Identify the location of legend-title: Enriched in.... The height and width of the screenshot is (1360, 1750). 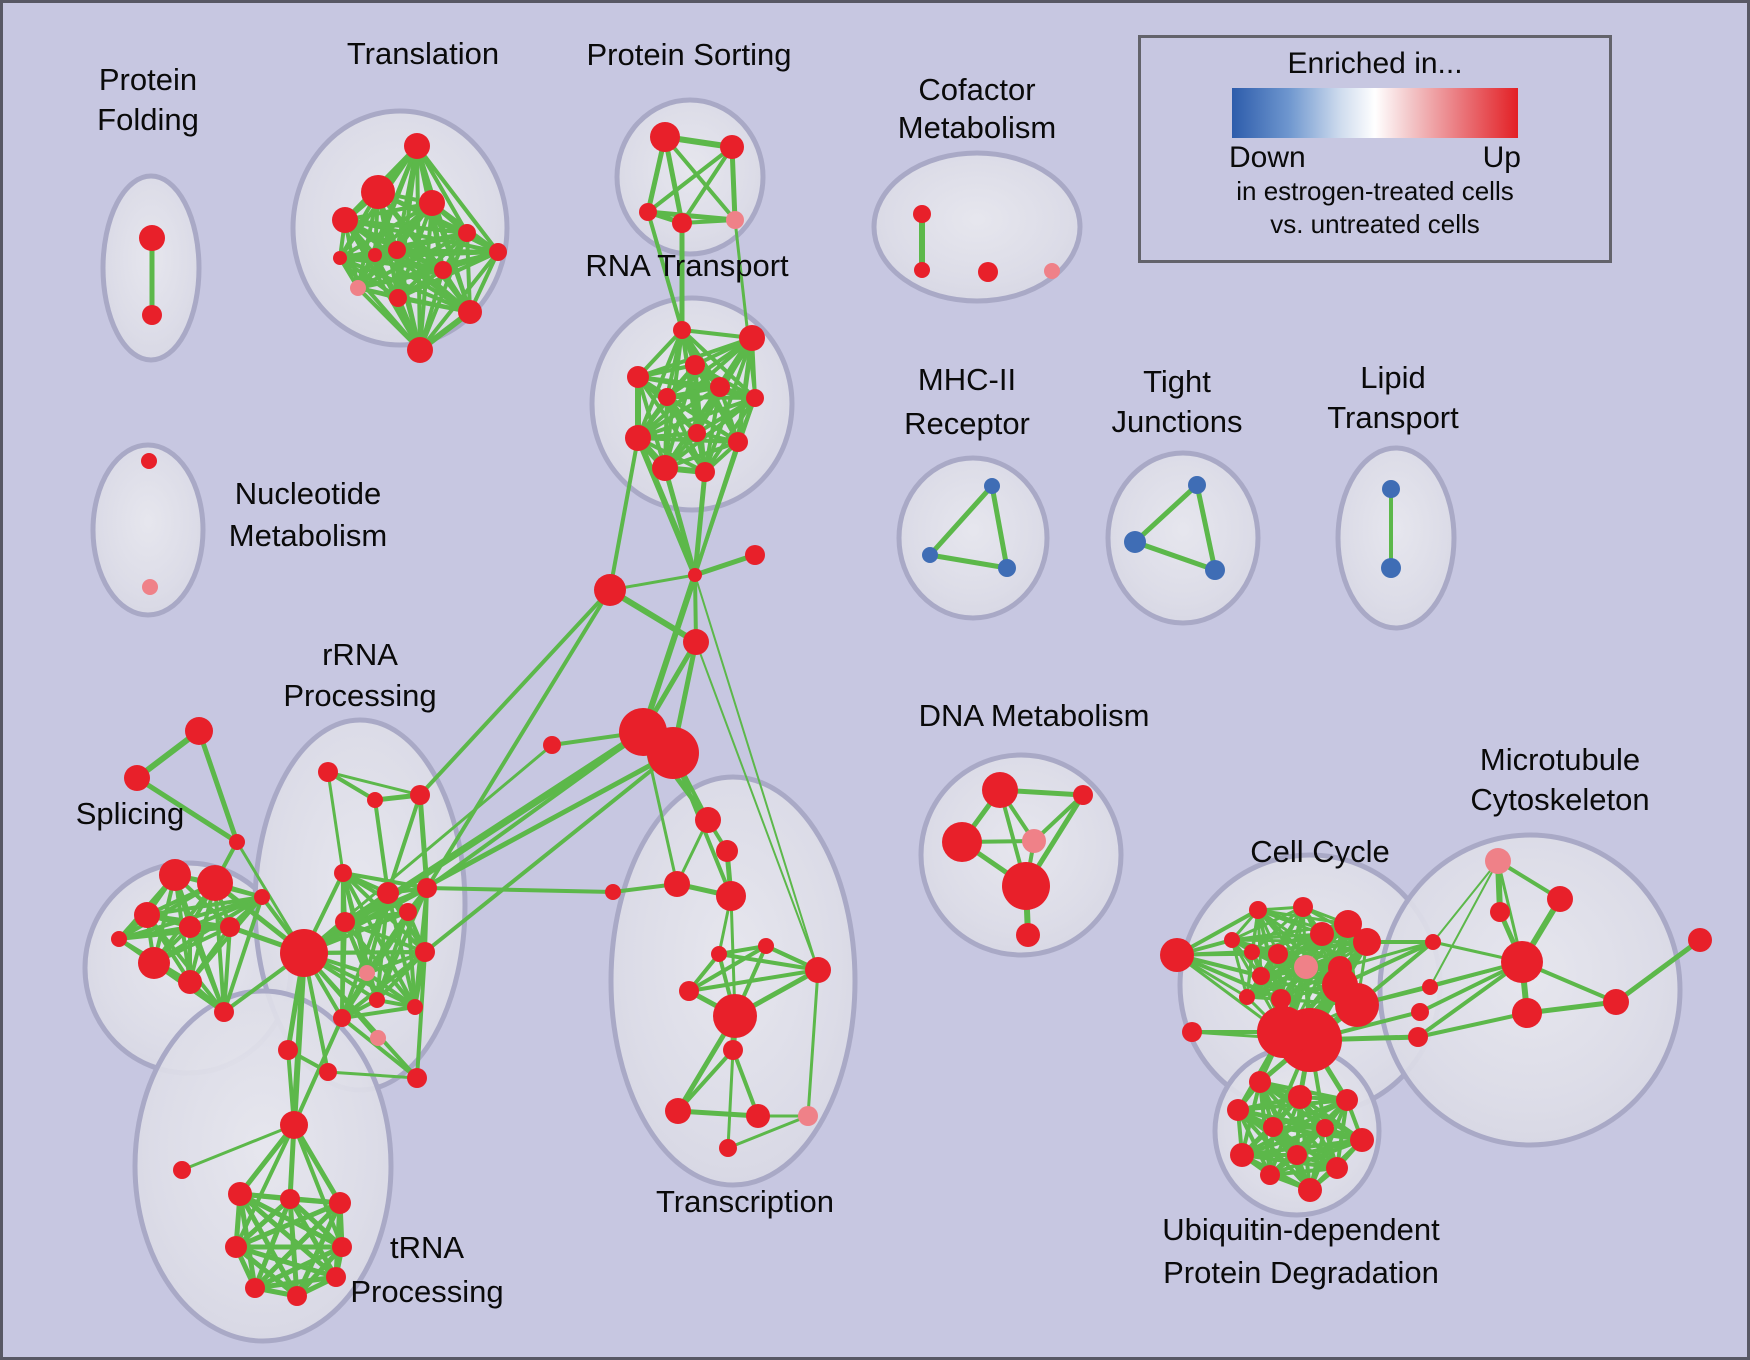
(1375, 63).